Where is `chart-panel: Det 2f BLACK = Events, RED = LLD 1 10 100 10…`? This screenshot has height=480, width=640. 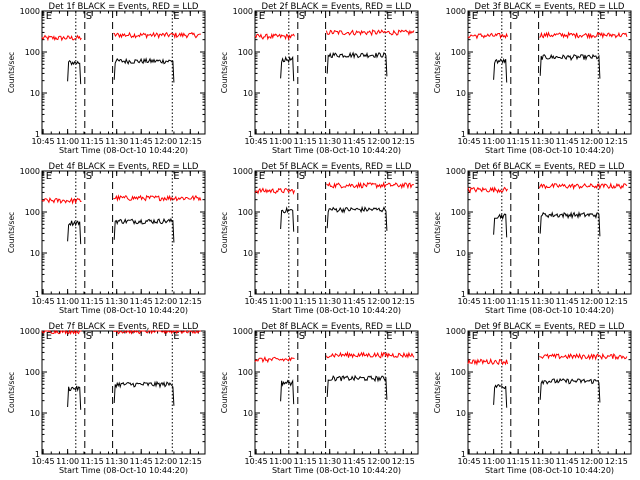 chart-panel: Det 2f BLACK = Events, RED = LLD 1 10 100 10… is located at coordinates (319, 78).